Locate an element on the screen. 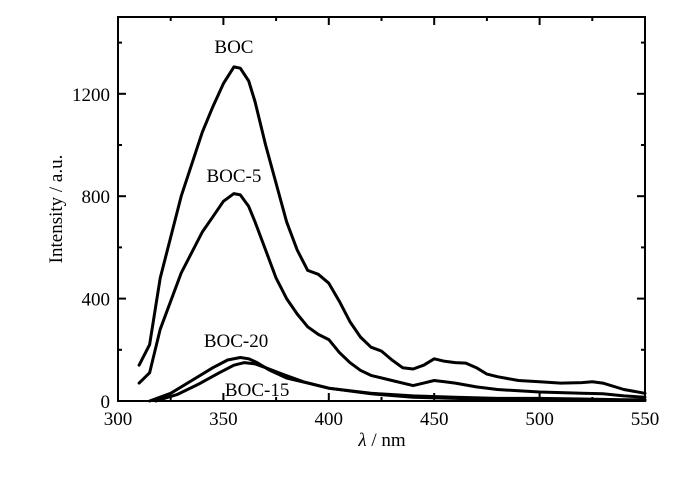 The height and width of the screenshot is (481, 700). x-tick-label: 450 is located at coordinates (434, 419).